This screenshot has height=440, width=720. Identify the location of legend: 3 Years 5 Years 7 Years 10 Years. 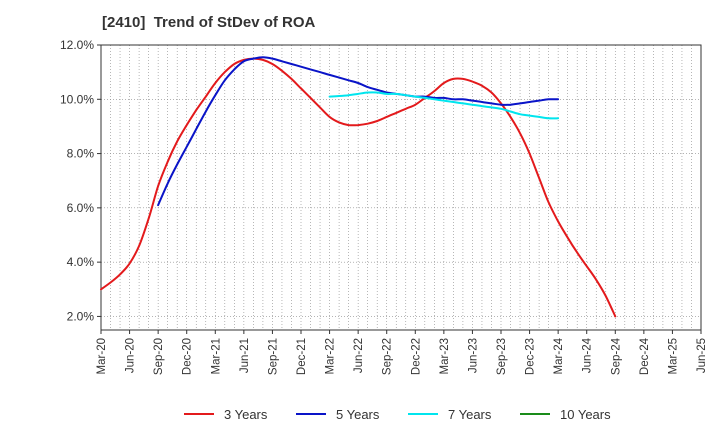
(397, 414).